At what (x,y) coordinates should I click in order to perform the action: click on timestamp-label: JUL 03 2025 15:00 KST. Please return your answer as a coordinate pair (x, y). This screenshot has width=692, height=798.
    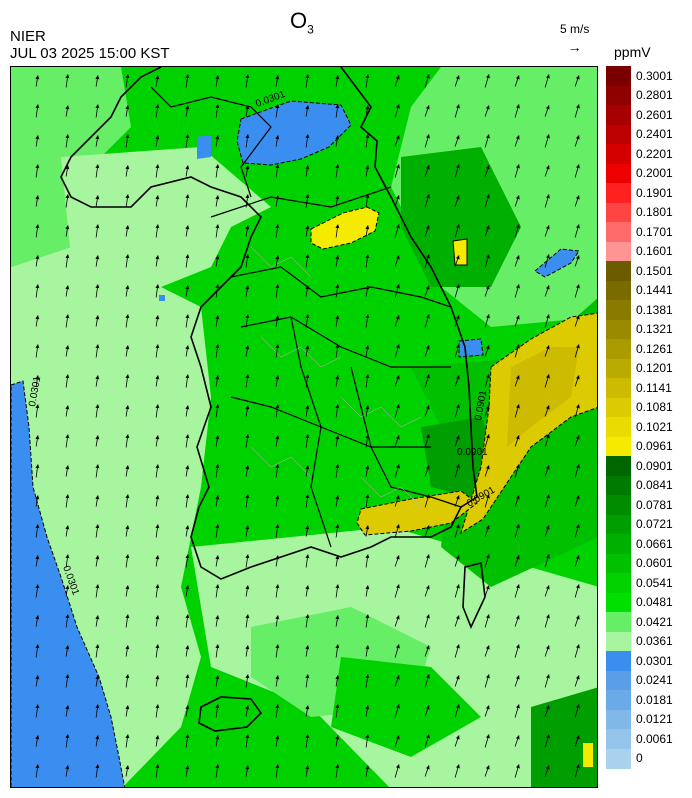
    Looking at the image, I should click on (90, 53).